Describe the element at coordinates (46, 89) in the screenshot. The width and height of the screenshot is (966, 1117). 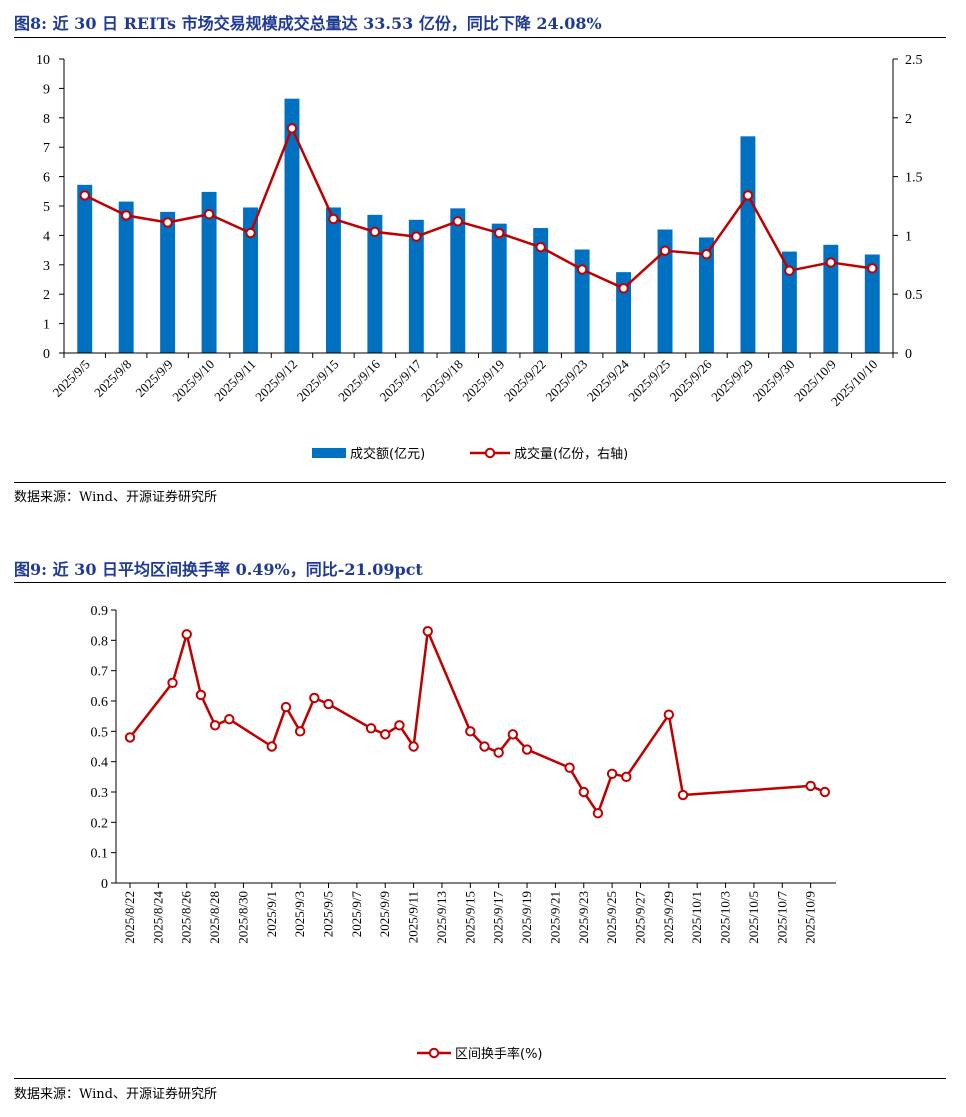
I see `left-y-tick-label: 9` at that location.